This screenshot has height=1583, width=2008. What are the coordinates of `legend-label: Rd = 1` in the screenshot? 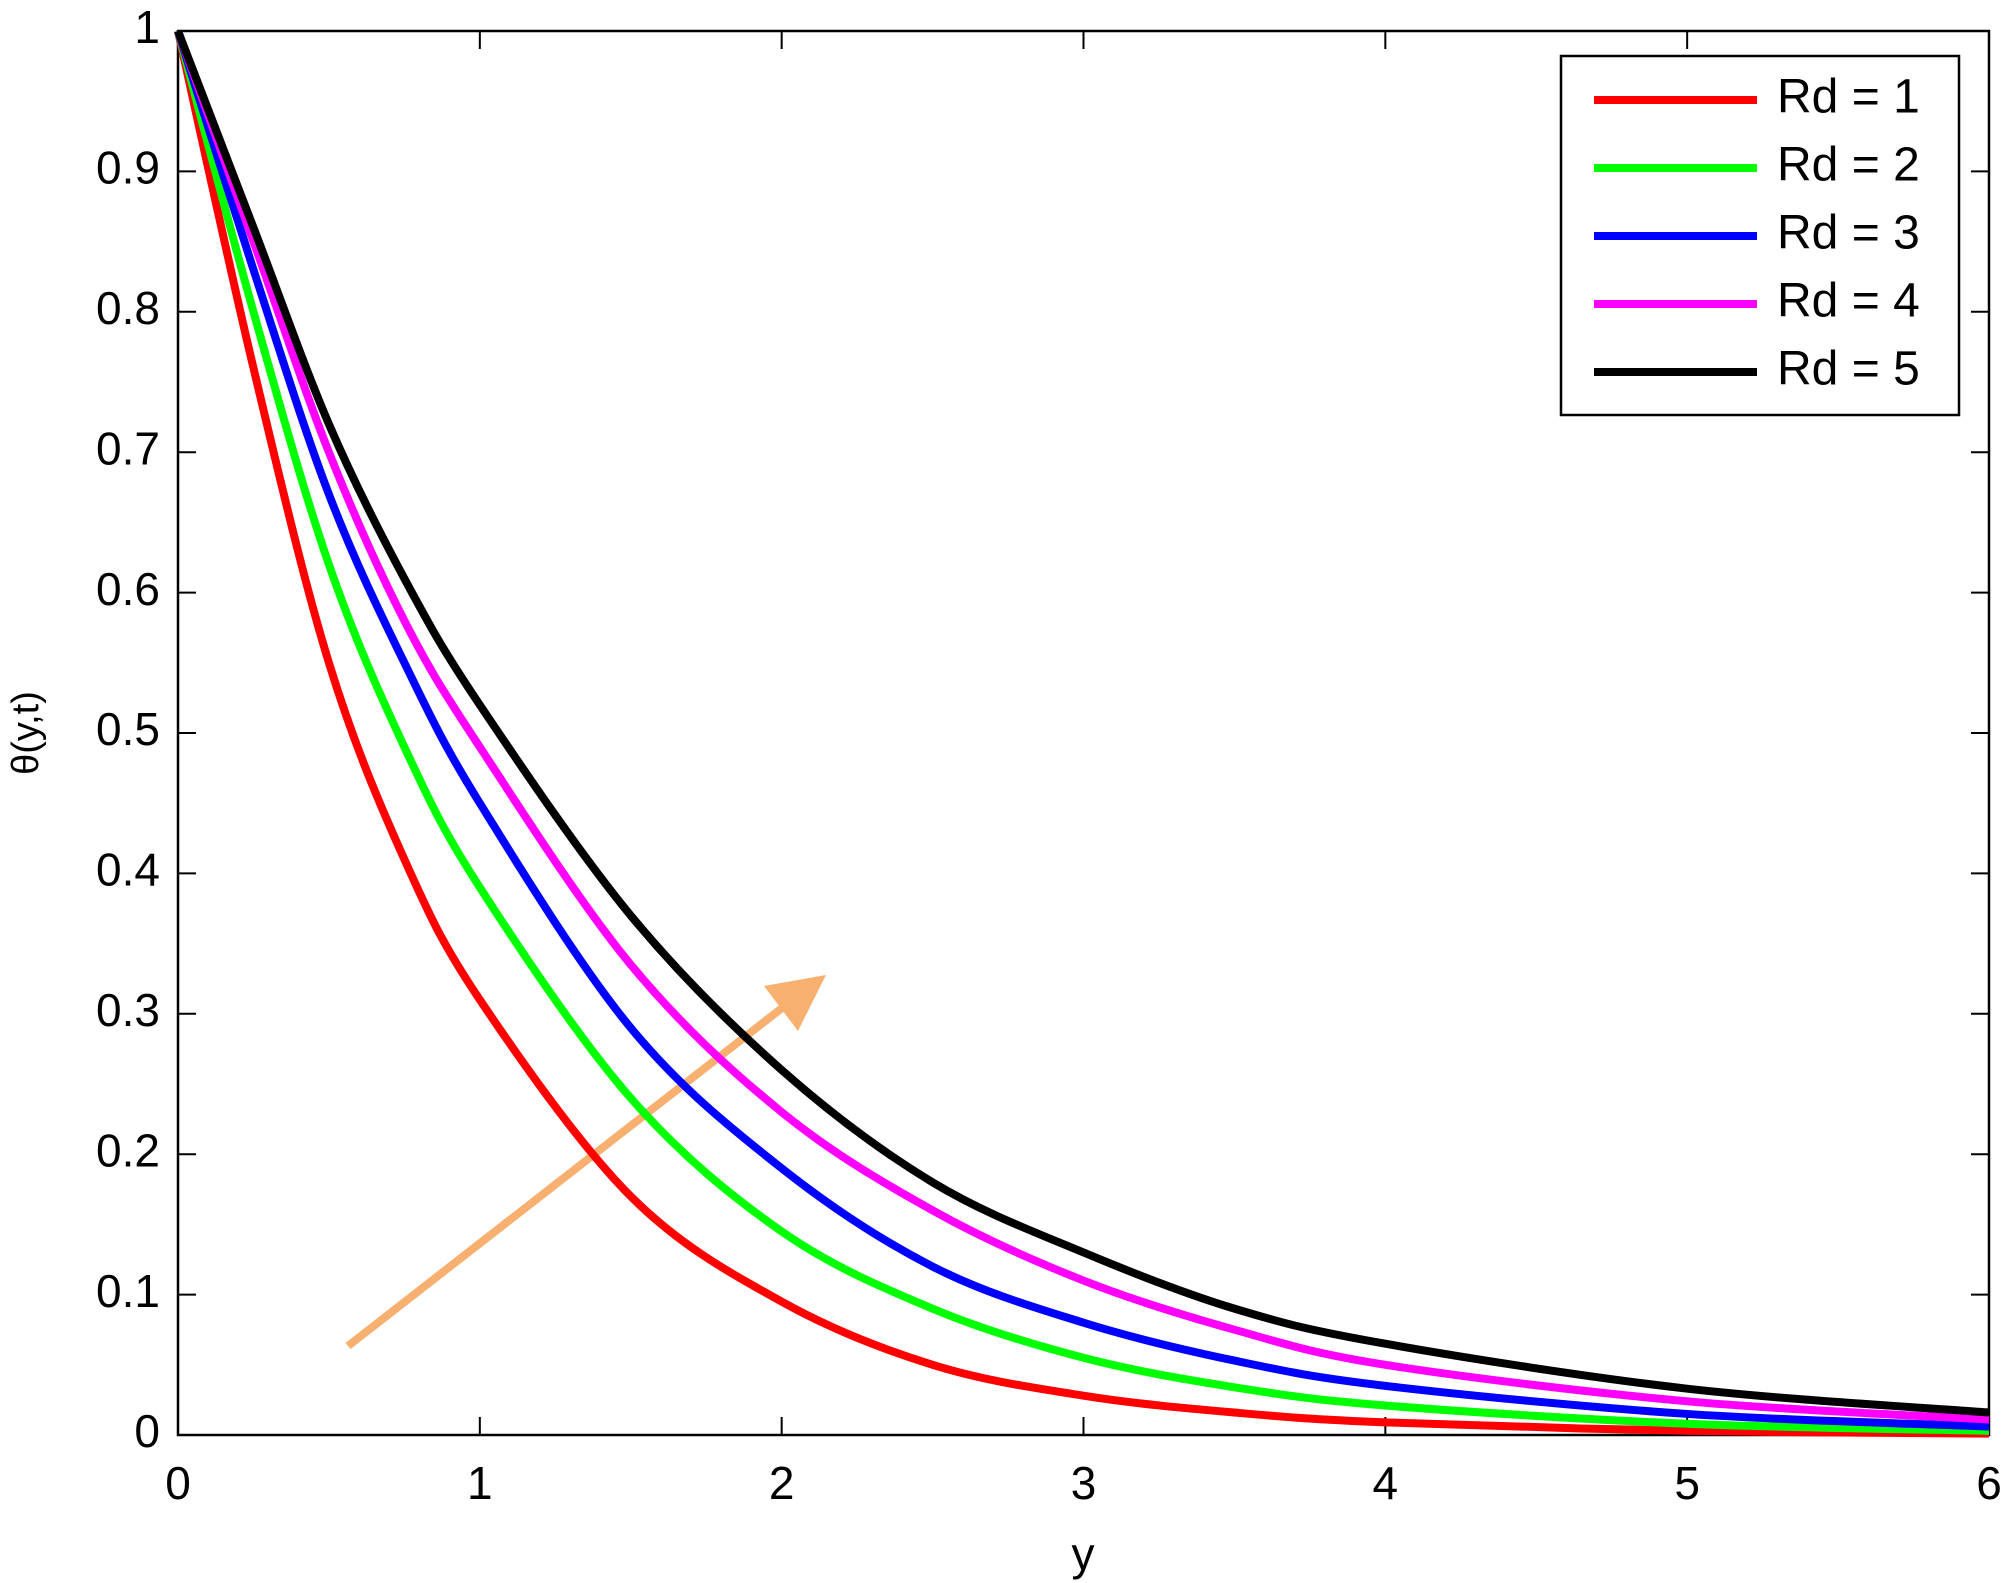 It's located at (1848, 97).